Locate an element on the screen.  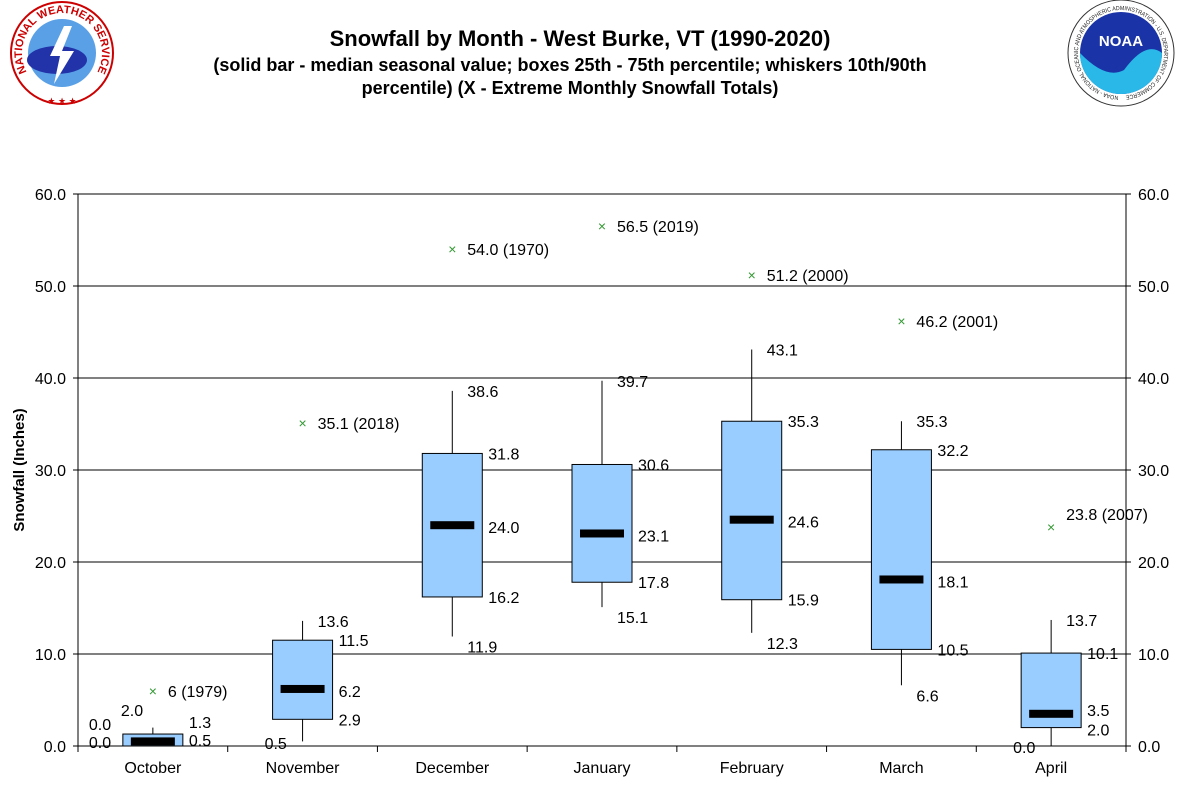
p75-label: 30.6 is located at coordinates (653, 465).